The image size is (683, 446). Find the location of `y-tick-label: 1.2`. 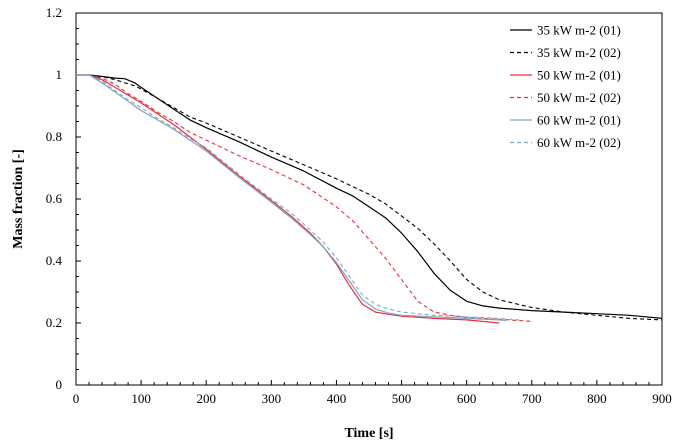

y-tick-label: 1.2 is located at coordinates (54, 12).